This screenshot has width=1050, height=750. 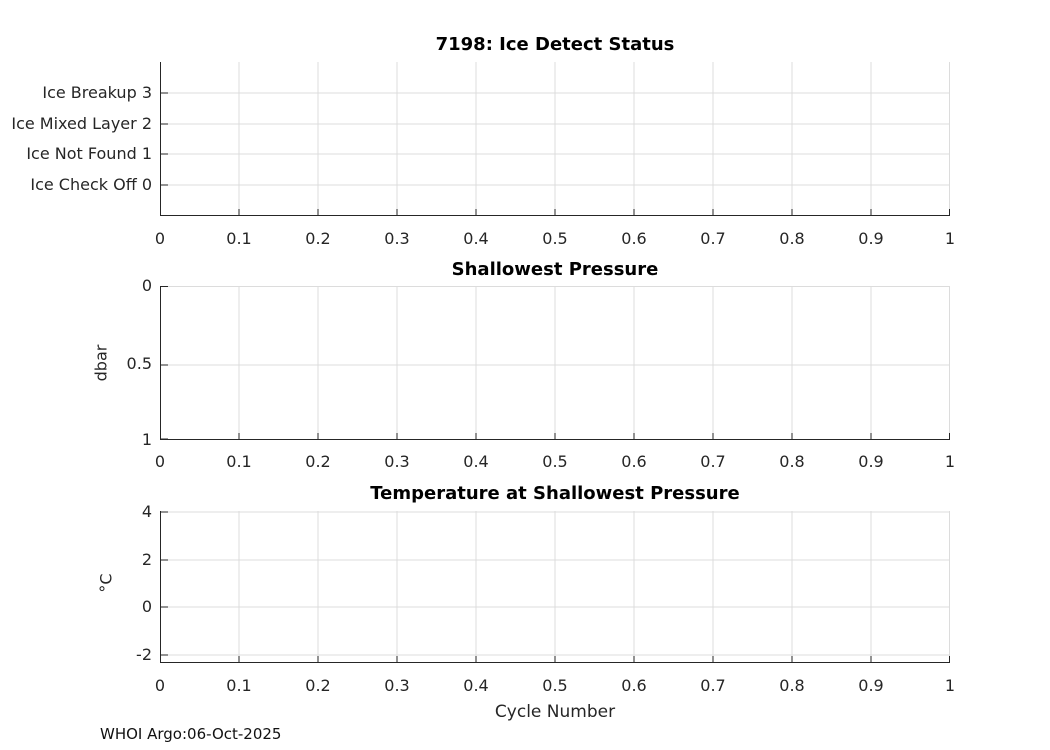 What do you see at coordinates (89, 153) in the screenshot?
I see `plot1-ytick-1: Ice Not Found 1` at bounding box center [89, 153].